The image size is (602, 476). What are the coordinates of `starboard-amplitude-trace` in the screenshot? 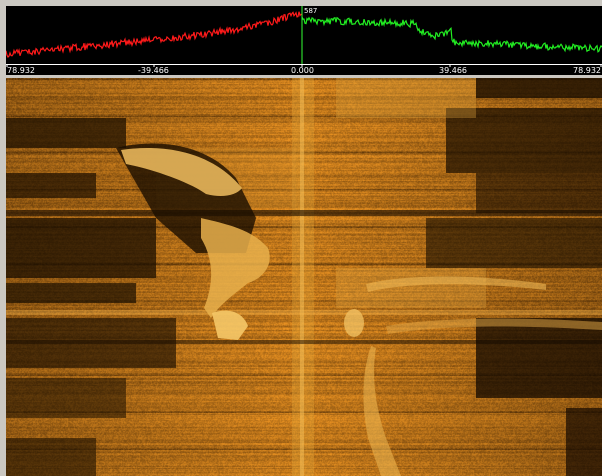 It's located at (451, 34).